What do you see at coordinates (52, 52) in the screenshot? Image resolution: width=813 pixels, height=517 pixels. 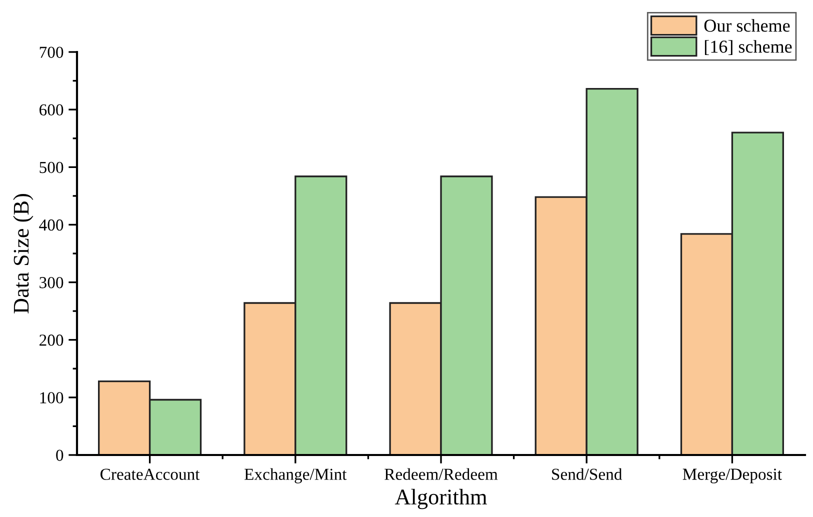 I see `y-tick-label: 700` at bounding box center [52, 52].